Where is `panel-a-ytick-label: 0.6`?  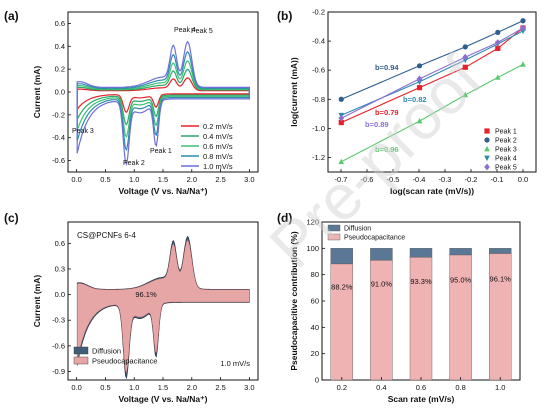
panel-a-ytick-label: 0.6 is located at coordinates (60, 23).